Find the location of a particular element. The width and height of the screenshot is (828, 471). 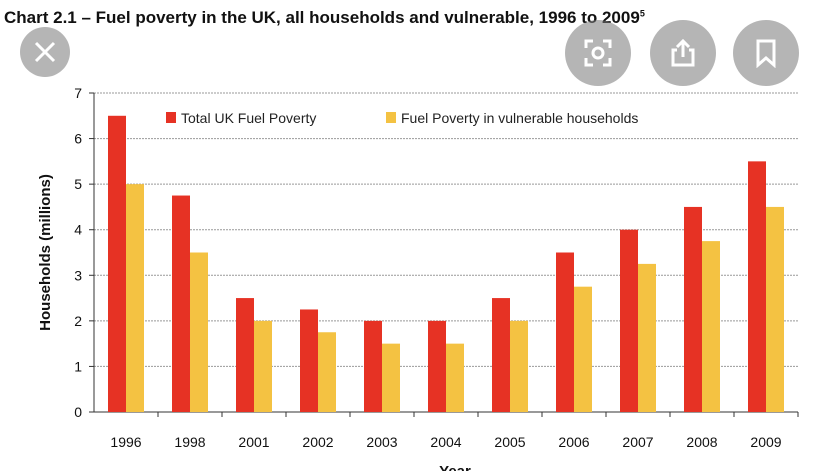

x-tick-label: 2009 is located at coordinates (765, 442).